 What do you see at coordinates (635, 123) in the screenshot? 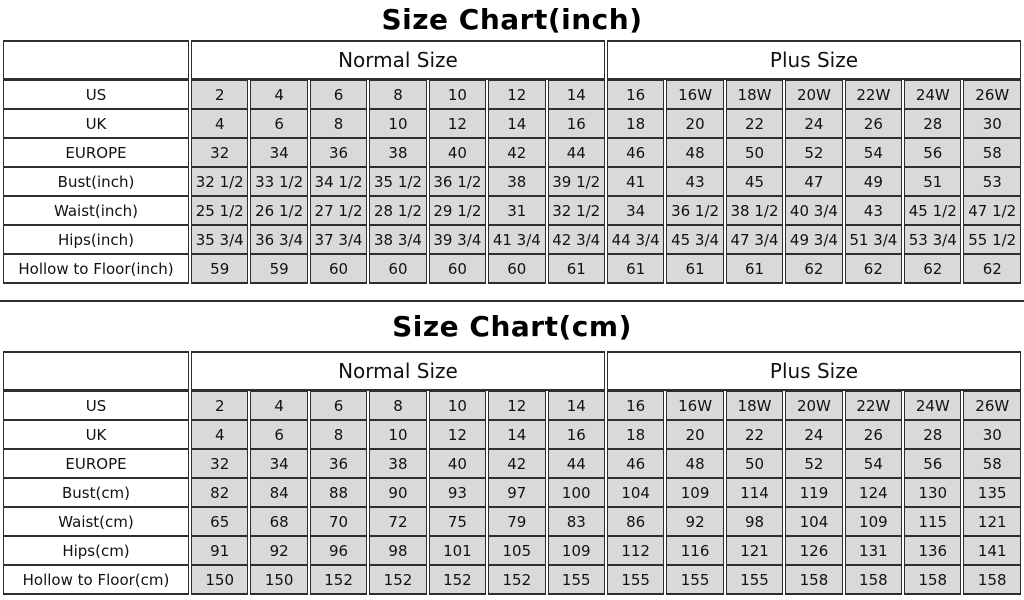
I see `size-value-cell: 18` at bounding box center [635, 123].